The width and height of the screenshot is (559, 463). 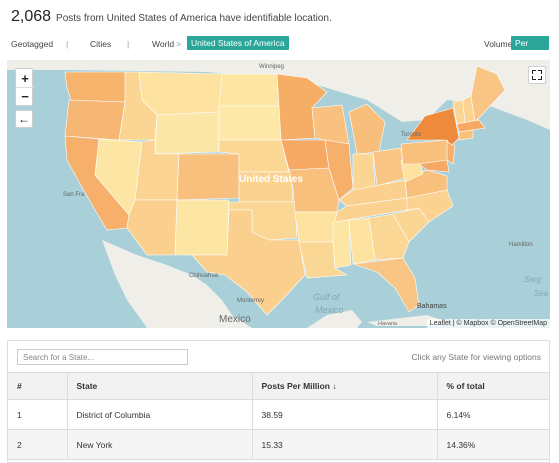 What do you see at coordinates (159, 414) in the screenshot?
I see `cell-state: District of Columbia` at bounding box center [159, 414].